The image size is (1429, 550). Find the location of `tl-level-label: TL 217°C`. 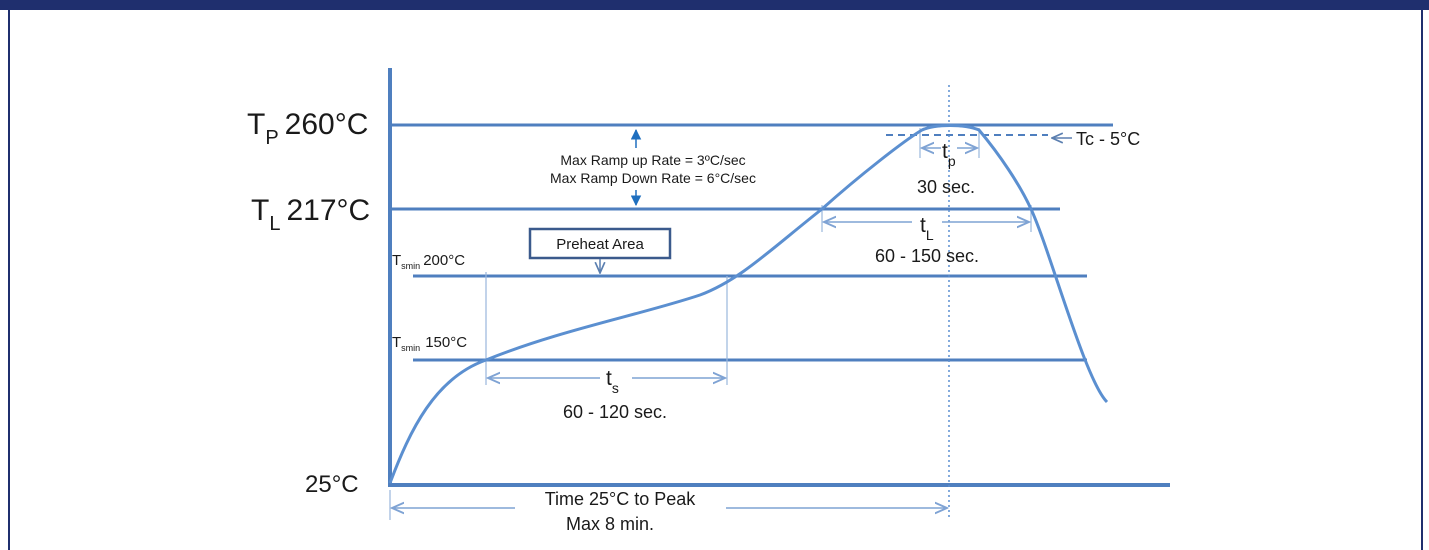

tl-level-label: TL 217°C is located at coordinates (310, 214).